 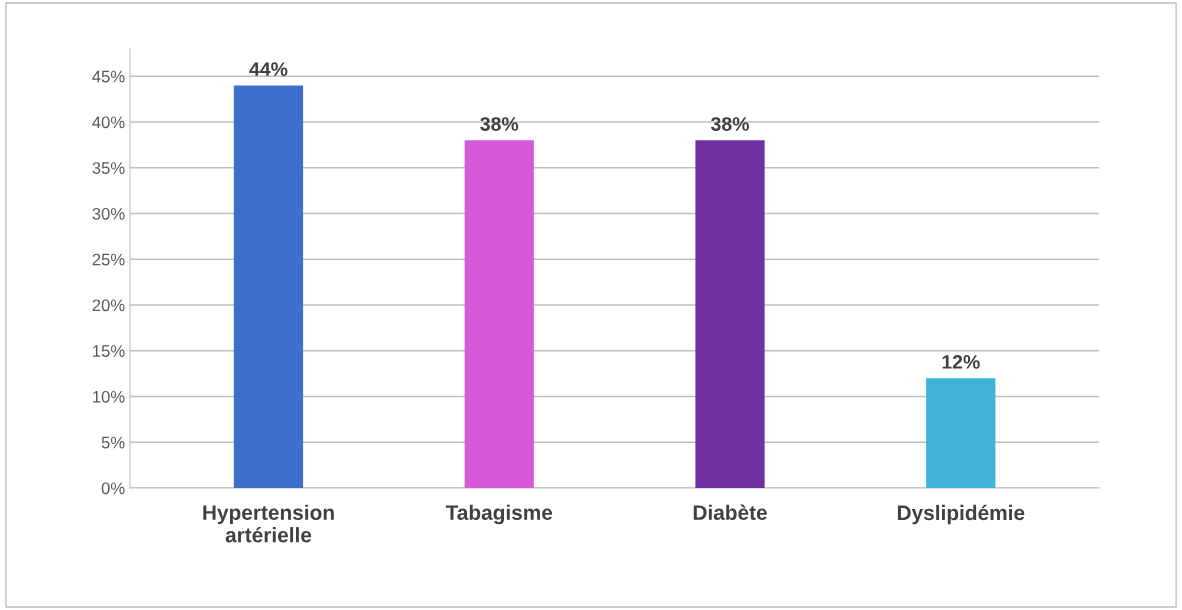 I want to click on data-label: 12%, so click(x=961, y=362).